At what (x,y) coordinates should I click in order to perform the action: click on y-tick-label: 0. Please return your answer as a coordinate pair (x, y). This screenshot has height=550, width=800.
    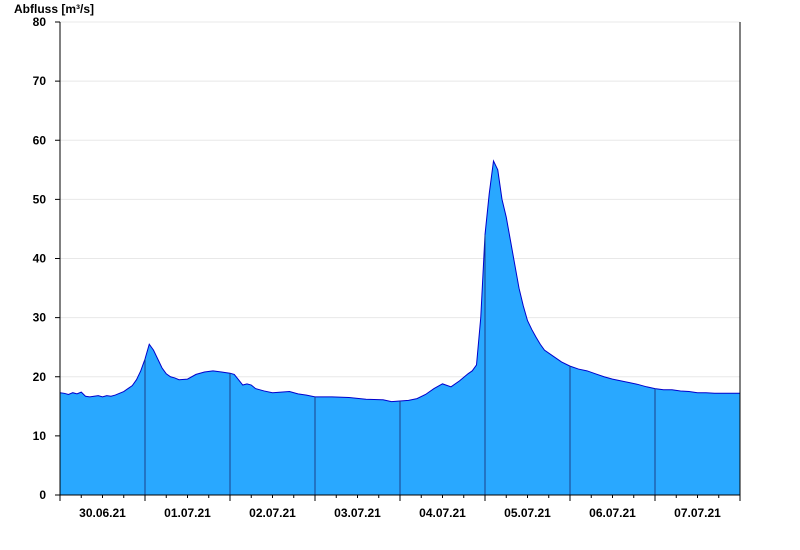
    Looking at the image, I should click on (42, 495).